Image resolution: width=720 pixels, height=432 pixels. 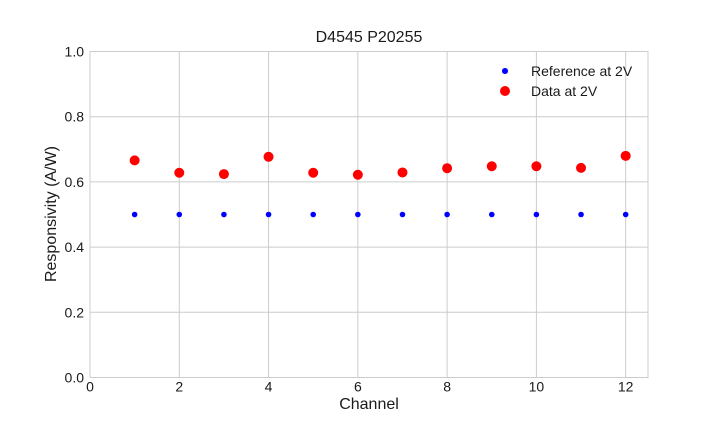 I want to click on reference-point-ch8, so click(x=447, y=214).